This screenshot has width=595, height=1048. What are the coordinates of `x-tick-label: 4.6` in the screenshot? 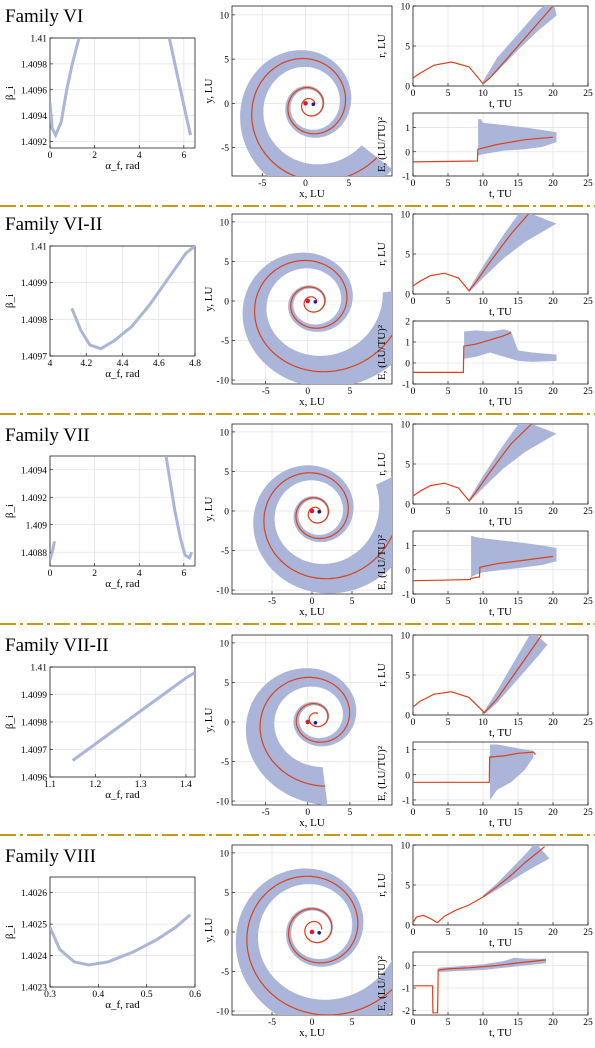 It's located at (159, 364).